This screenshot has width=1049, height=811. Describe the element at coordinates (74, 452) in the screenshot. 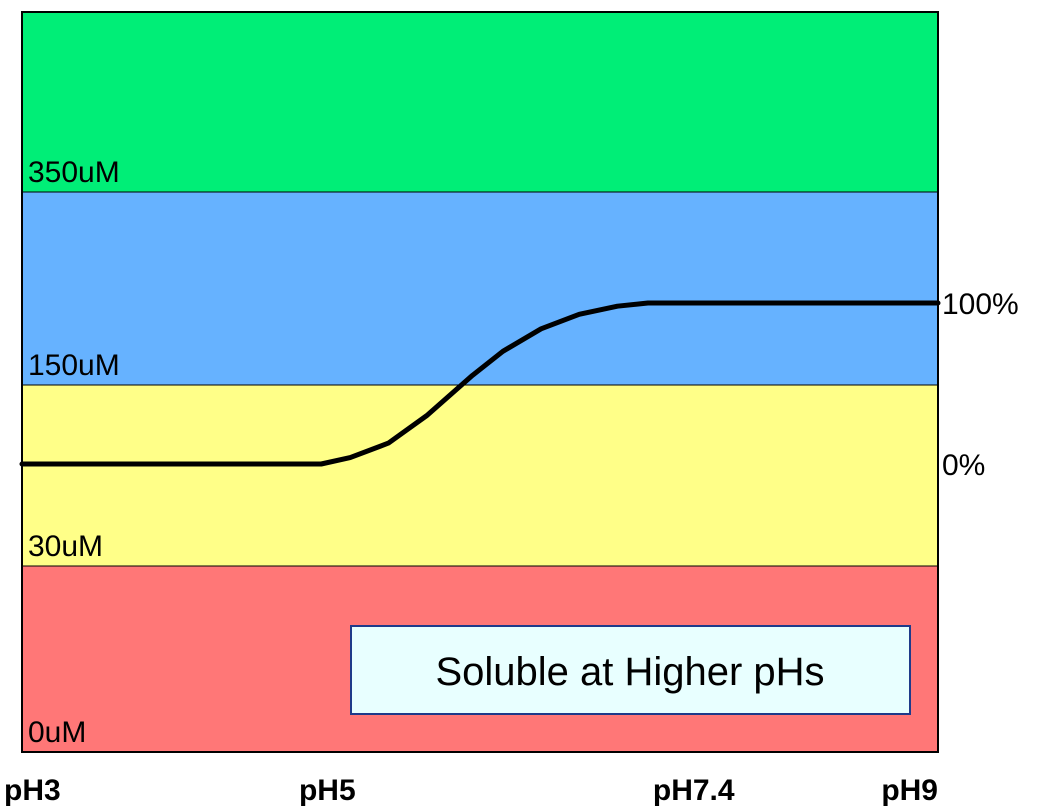

I see `band-labels: 0uM 30uM 150uM 350uM` at that location.